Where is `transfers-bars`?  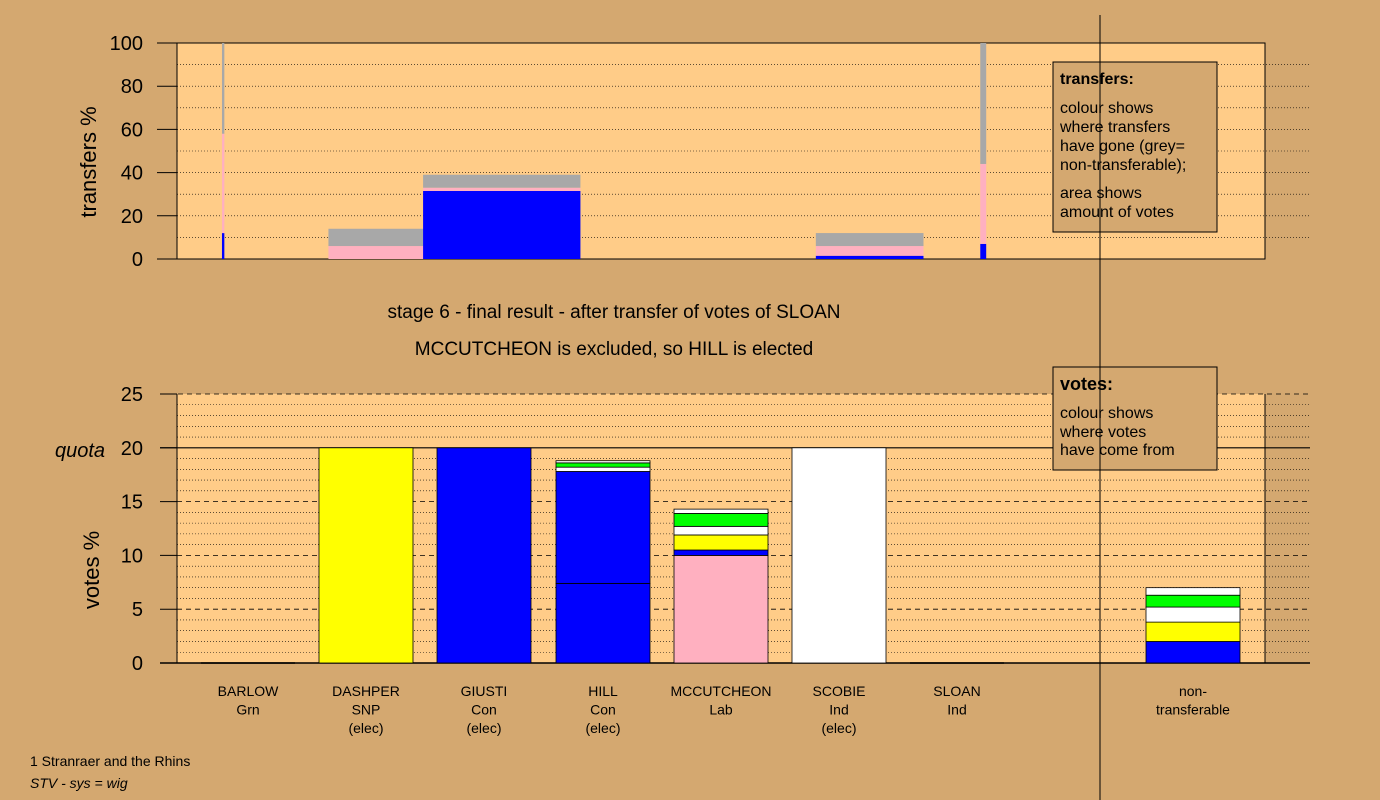 transfers-bars is located at coordinates (604, 151).